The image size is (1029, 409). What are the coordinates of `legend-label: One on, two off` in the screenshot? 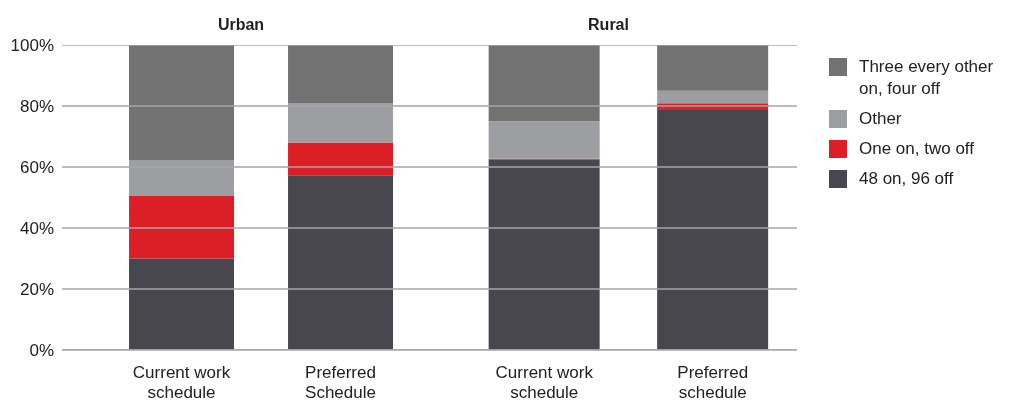 It's located at (916, 149).